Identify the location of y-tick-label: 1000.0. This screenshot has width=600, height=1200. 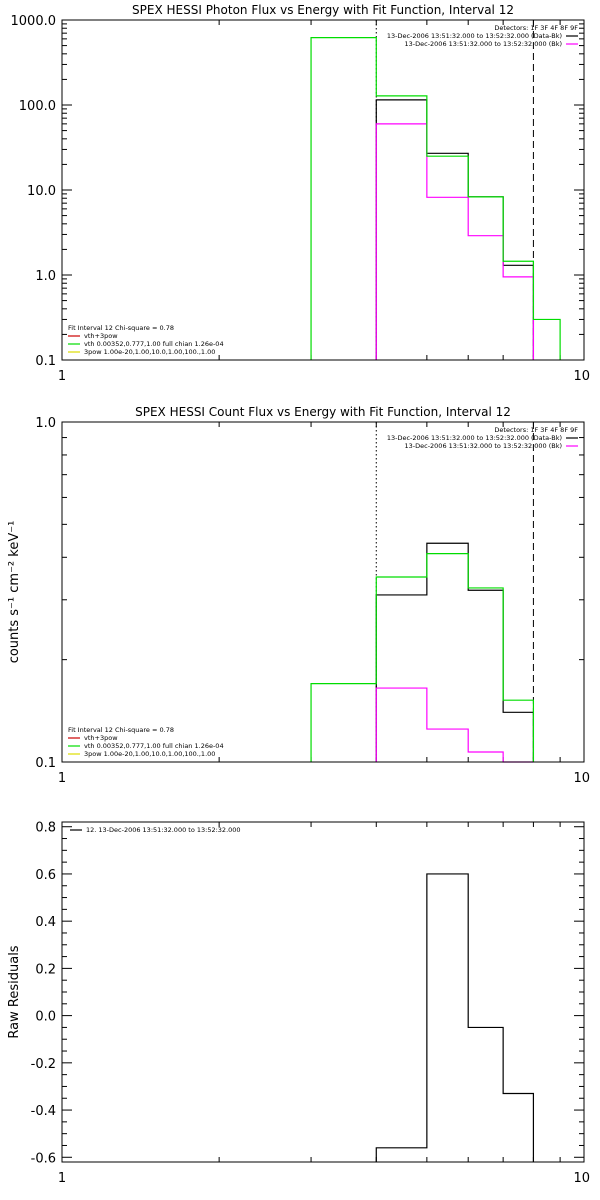
(34, 21).